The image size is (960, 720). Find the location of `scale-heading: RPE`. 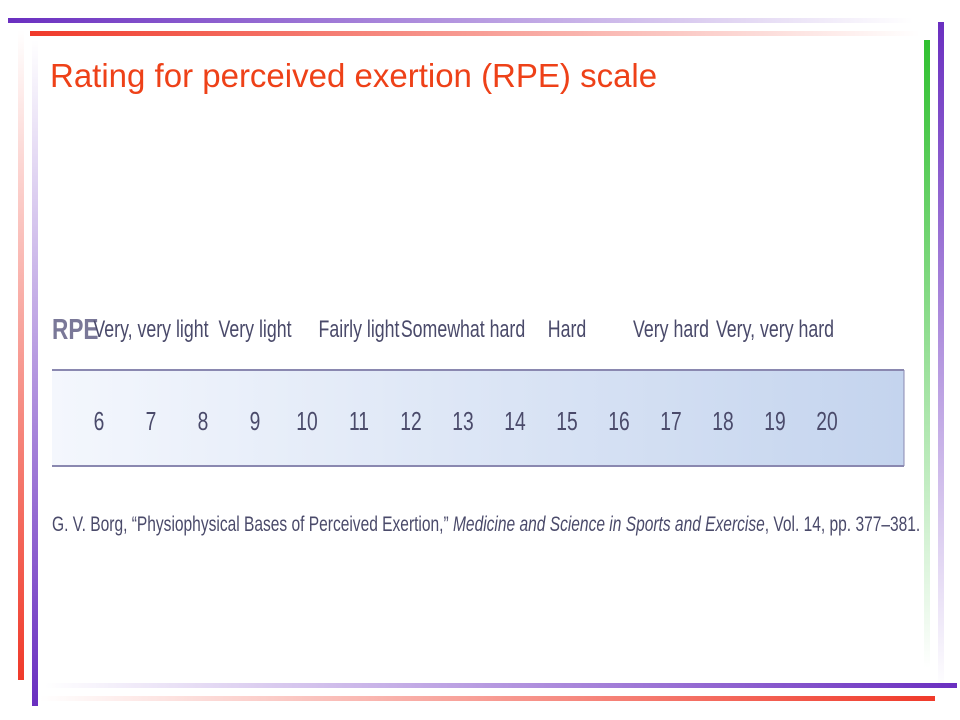

scale-heading: RPE is located at coordinates (75, 328).